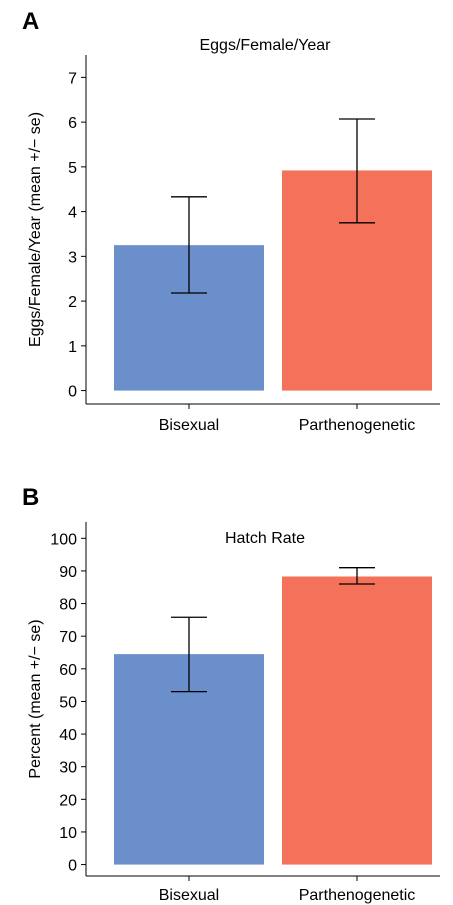  I want to click on panel-a-letter: A, so click(31, 21).